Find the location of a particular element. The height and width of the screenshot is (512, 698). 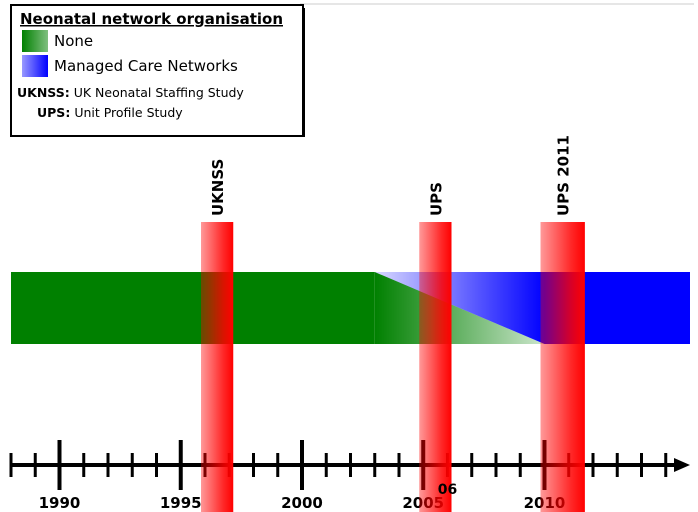

legend-label-none: None is located at coordinates (73, 41).